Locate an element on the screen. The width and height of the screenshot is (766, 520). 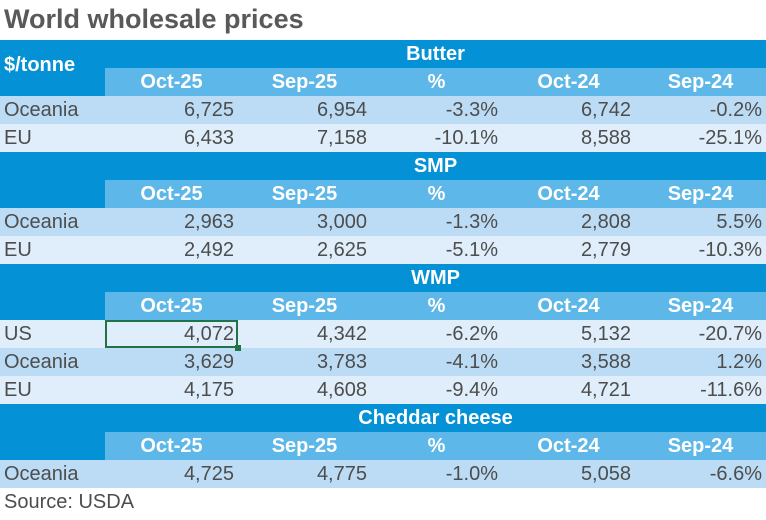
value-cell: 4,072 is located at coordinates (173, 335).